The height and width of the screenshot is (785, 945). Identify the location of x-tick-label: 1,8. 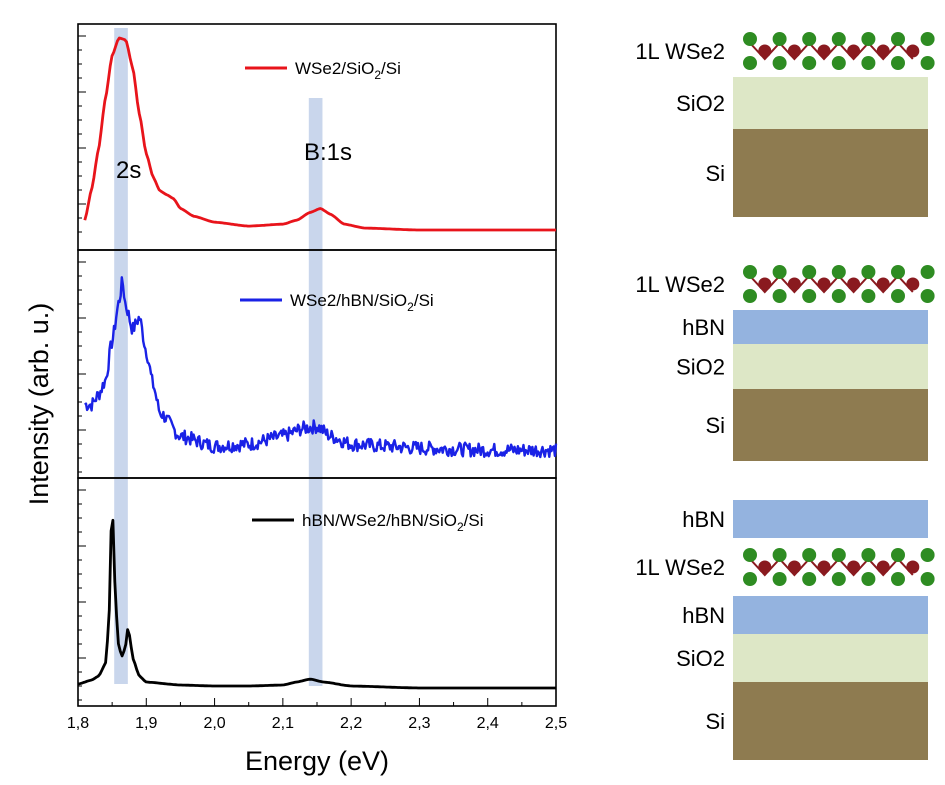
(78, 723).